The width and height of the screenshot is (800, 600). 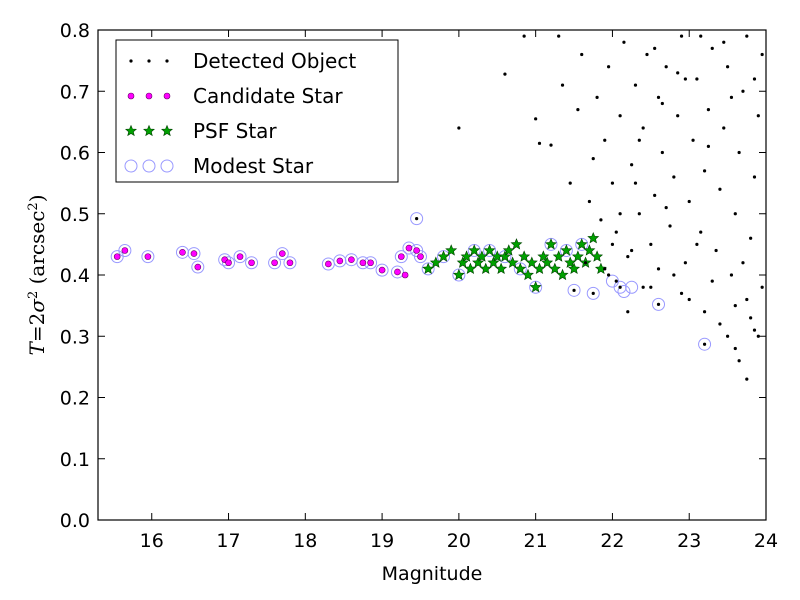 I want to click on y-tick-label: 0.3, so click(x=75, y=337).